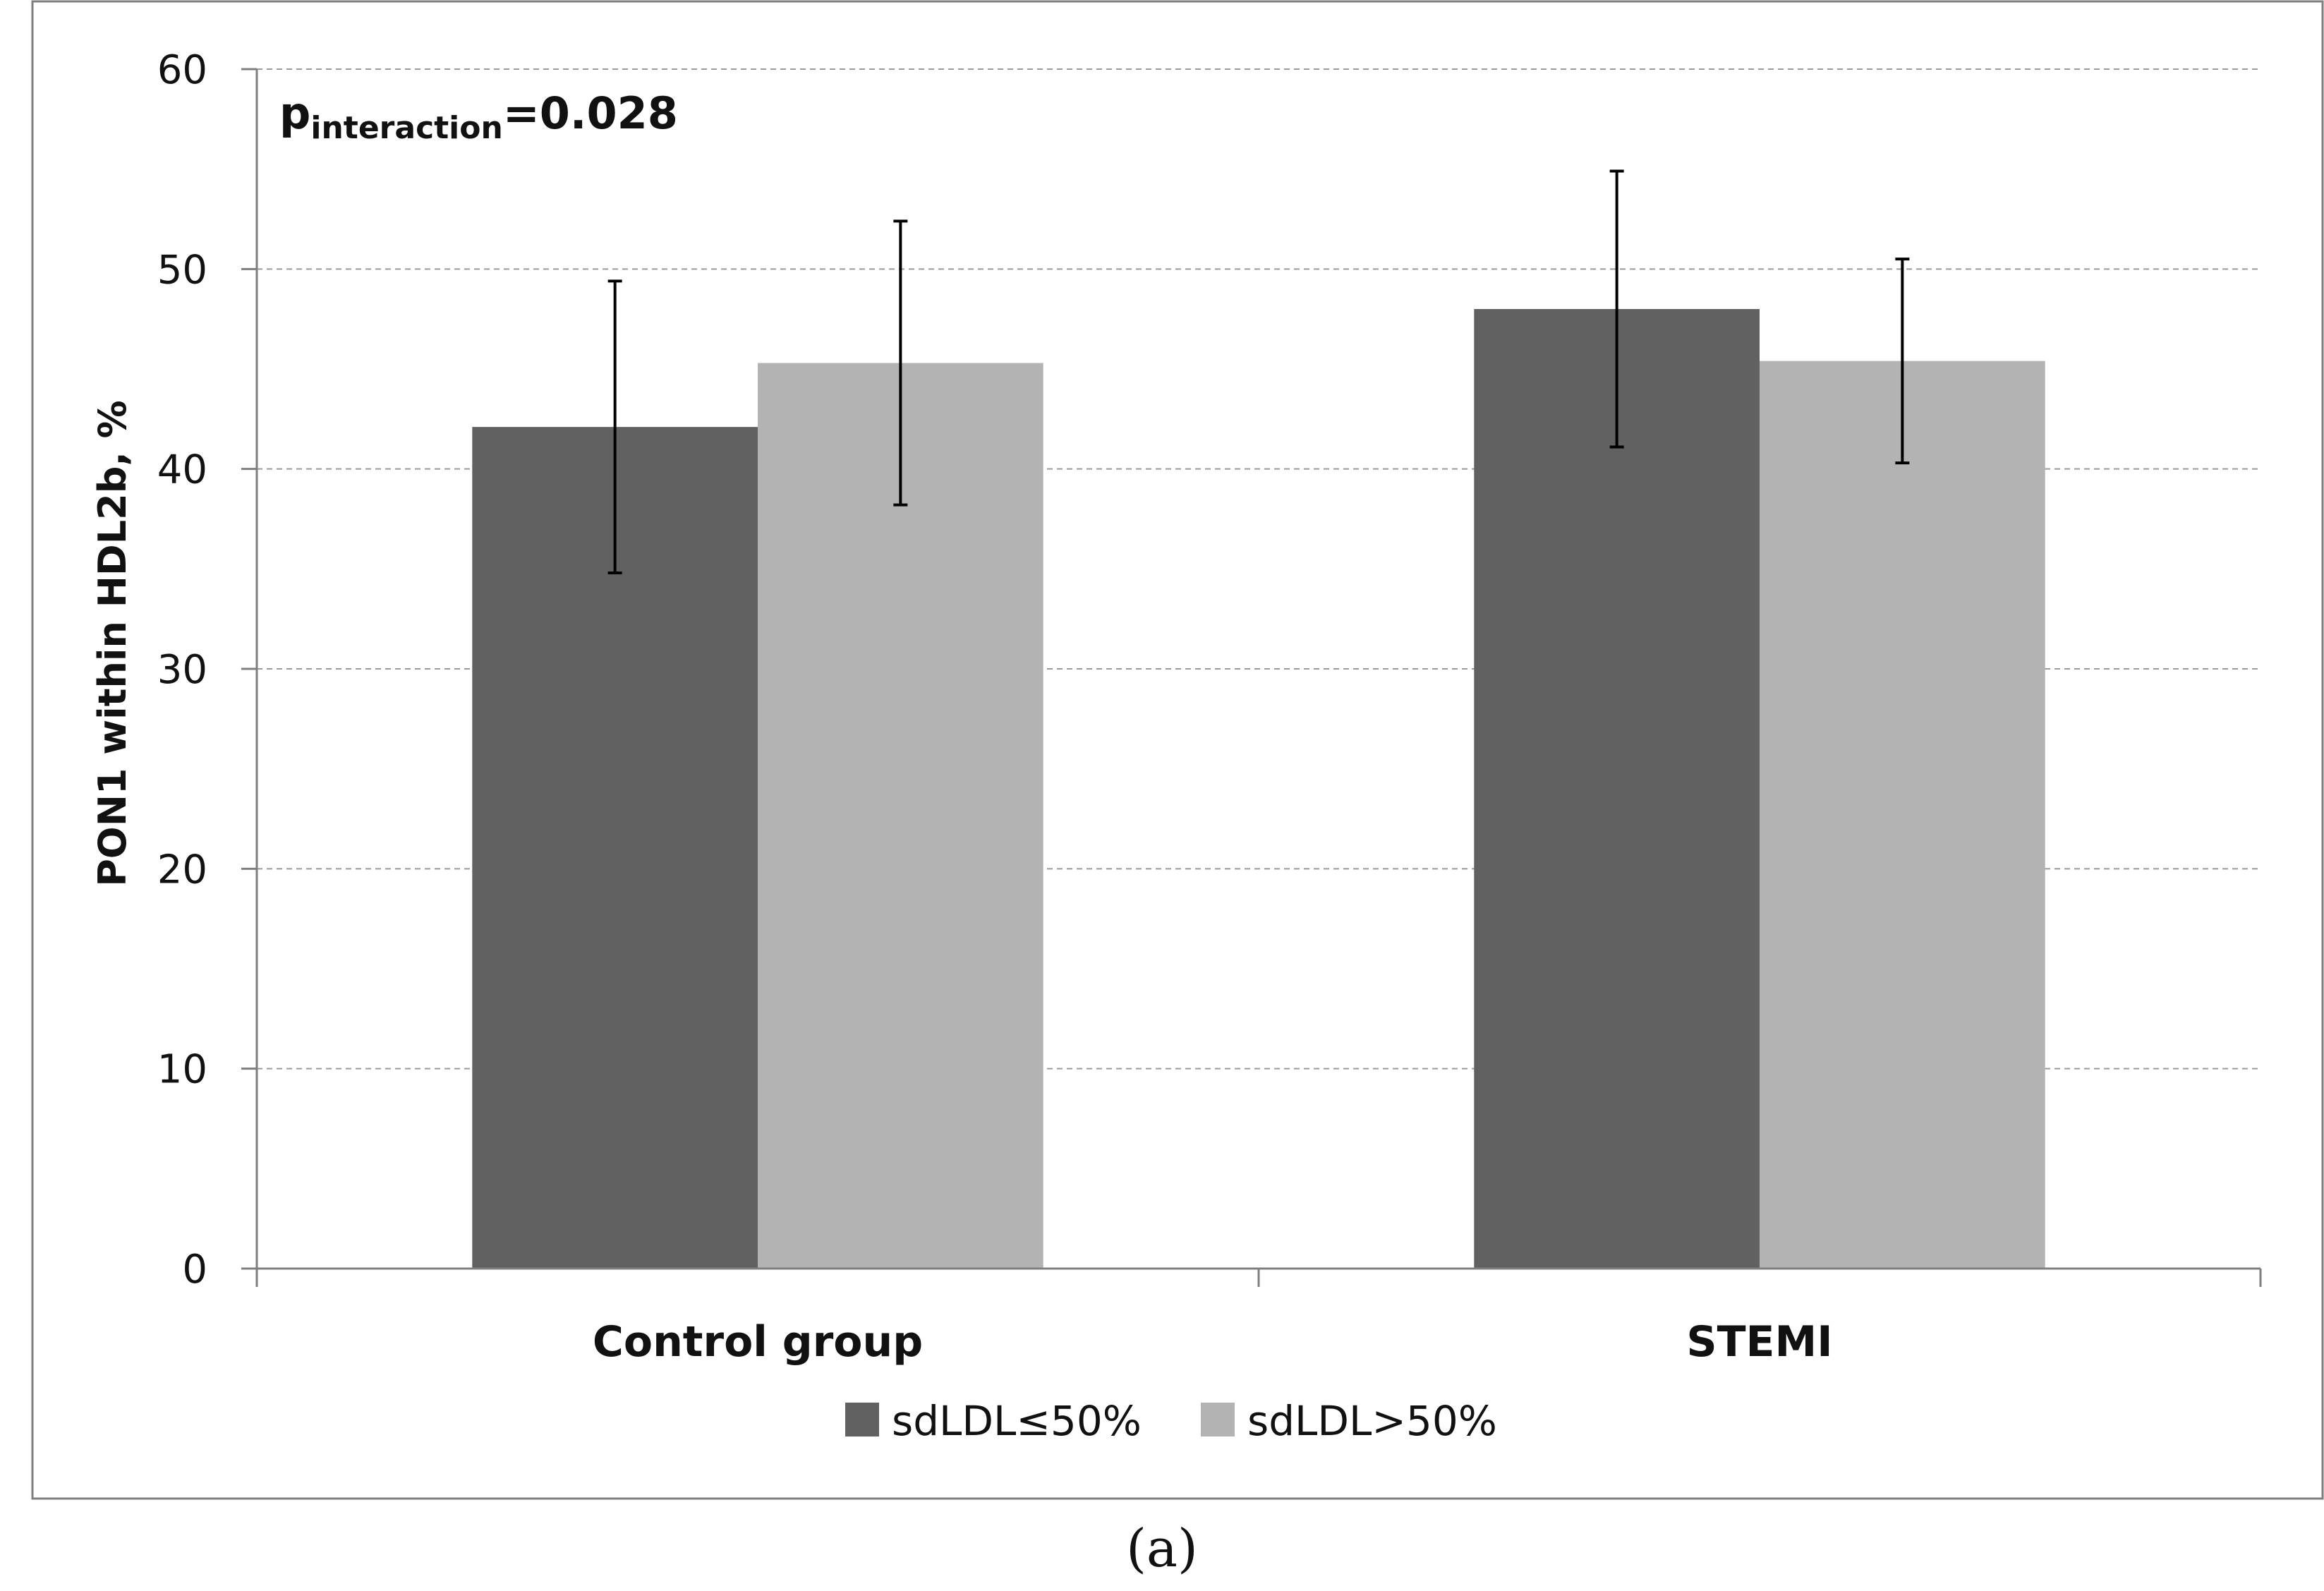 This screenshot has width=2324, height=1591. Describe the element at coordinates (182, 1070) in the screenshot. I see `y-tick-label-10: 10` at that location.